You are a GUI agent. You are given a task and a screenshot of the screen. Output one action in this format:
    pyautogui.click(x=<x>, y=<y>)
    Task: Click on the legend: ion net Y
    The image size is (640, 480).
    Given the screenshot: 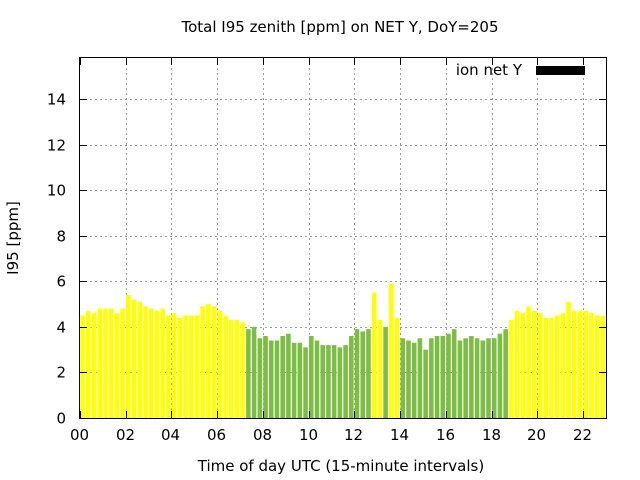 What is the action you would take?
    pyautogui.click(x=520, y=70)
    